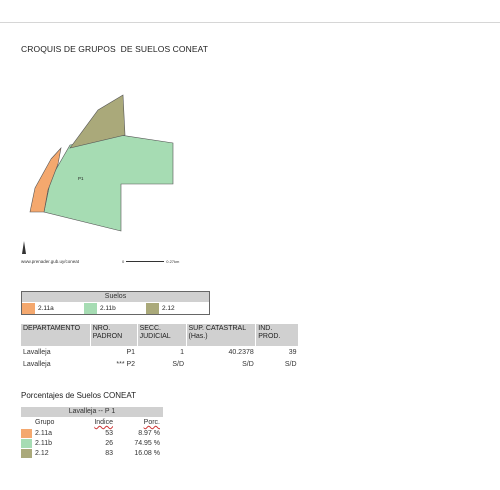 The height and width of the screenshot is (490, 500). What do you see at coordinates (250, 22) in the screenshot?
I see `top-divider` at bounding box center [250, 22].